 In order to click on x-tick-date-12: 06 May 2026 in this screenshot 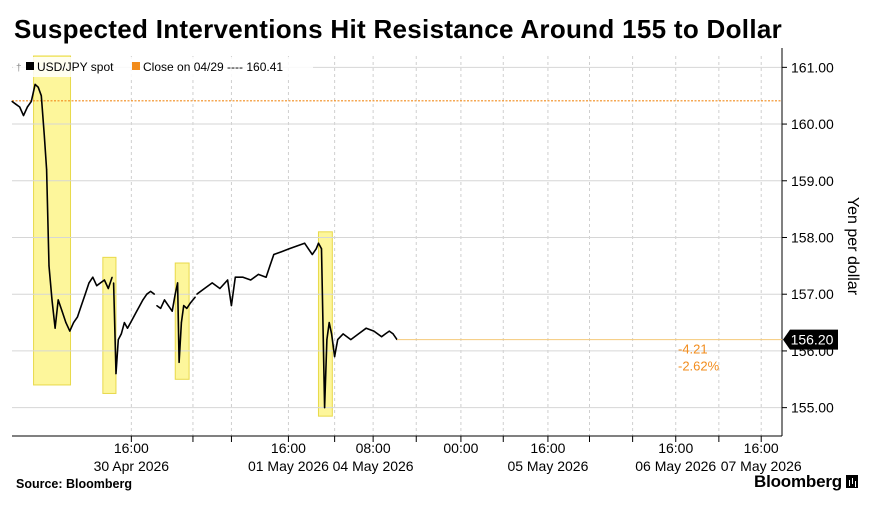, I will do `click(675, 466)`.